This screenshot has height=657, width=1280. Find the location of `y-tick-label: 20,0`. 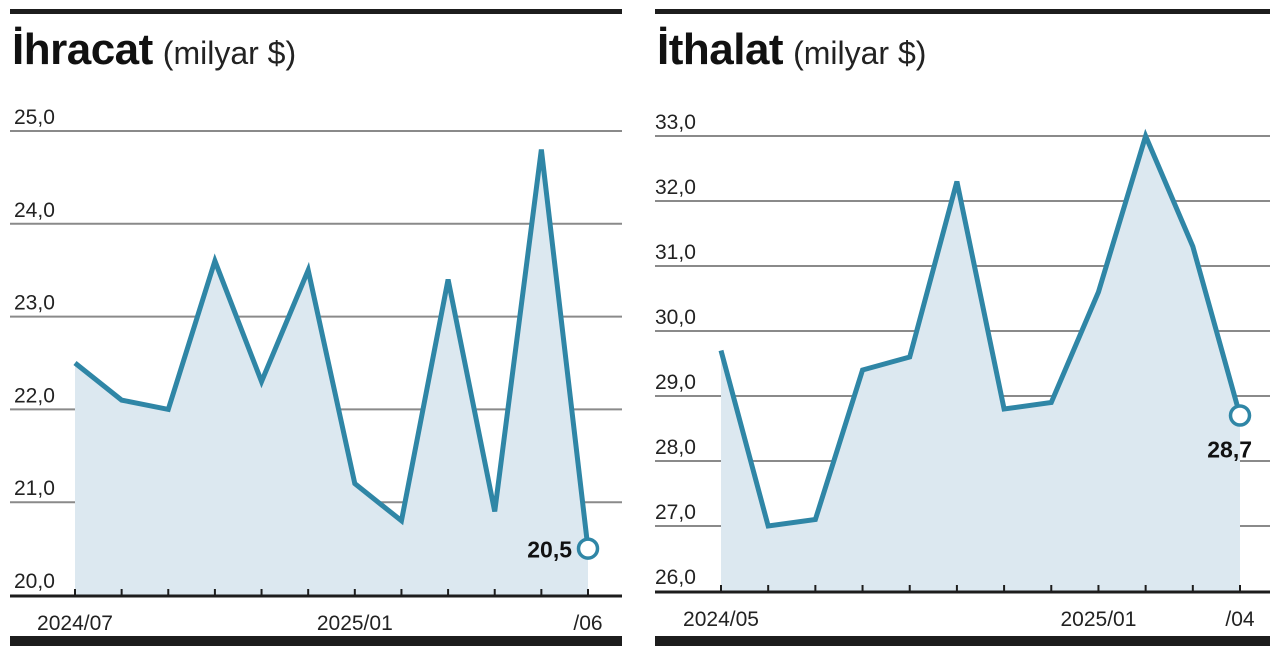

y-tick-label: 20,0 is located at coordinates (34, 581).